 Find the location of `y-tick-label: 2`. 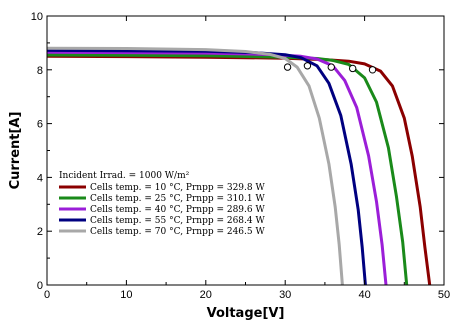

y-tick-label: 2 is located at coordinates (40, 232).